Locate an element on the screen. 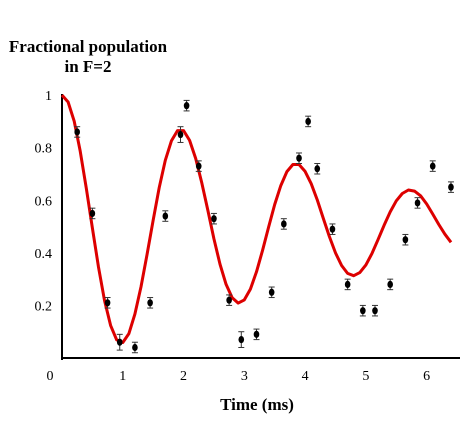 The image size is (474, 429). y-tick-label: 1 is located at coordinates (48, 96).